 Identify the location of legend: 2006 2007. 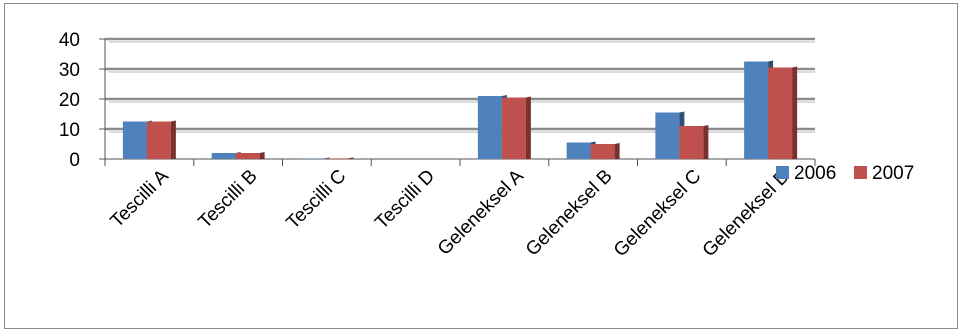
(845, 173).